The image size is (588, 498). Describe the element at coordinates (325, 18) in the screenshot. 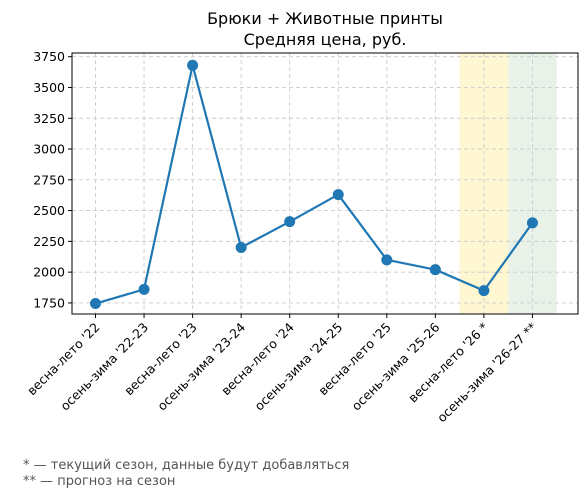

I see `chart-title-line-1: Брюки + Животные принты` at that location.